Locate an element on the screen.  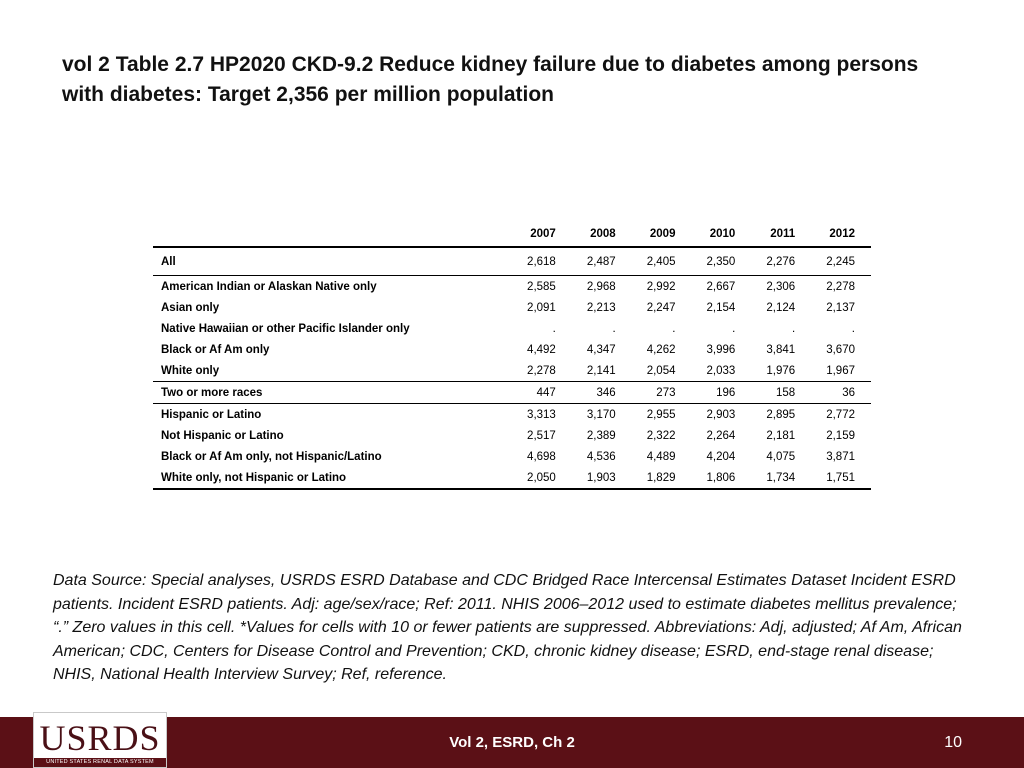
table-cell: 158 is located at coordinates (781, 392).